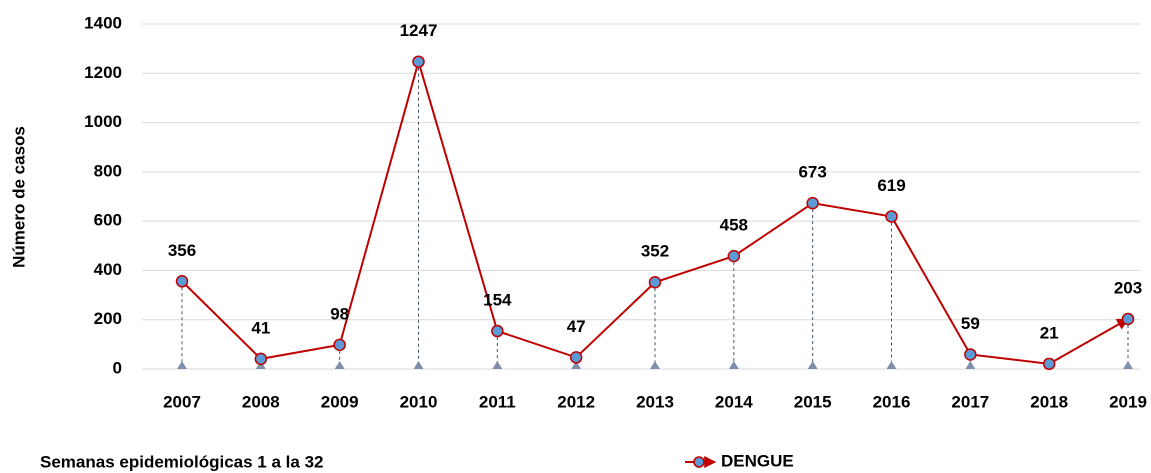  Describe the element at coordinates (419, 401) in the screenshot. I see `x-tick-label: 2010` at that location.